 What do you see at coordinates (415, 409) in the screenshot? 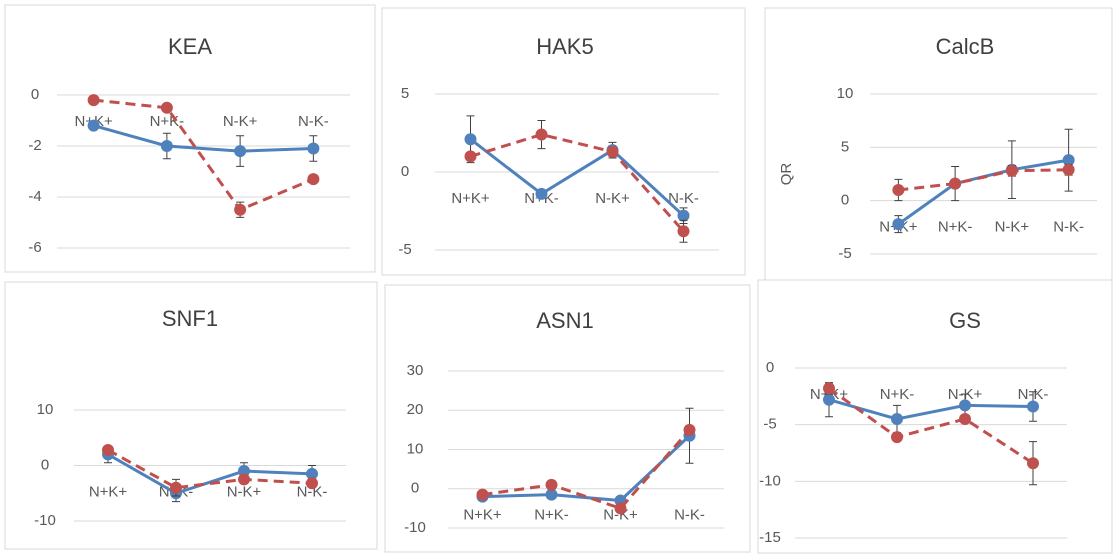
I see `y-tick-label: 20` at bounding box center [415, 409].